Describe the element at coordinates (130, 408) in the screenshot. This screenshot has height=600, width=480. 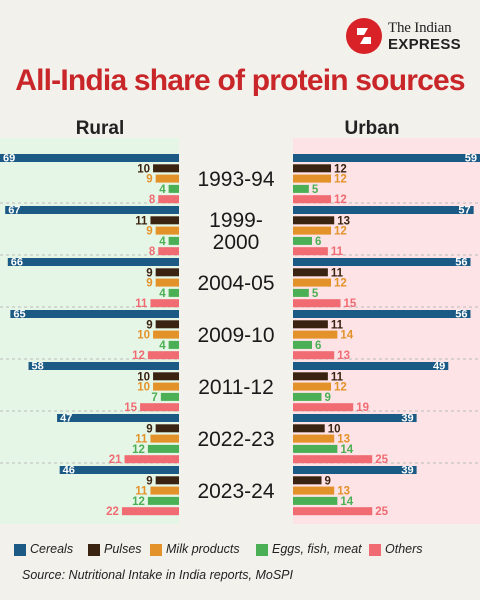
I see `rural-value-others-2011-12: 15` at that location.